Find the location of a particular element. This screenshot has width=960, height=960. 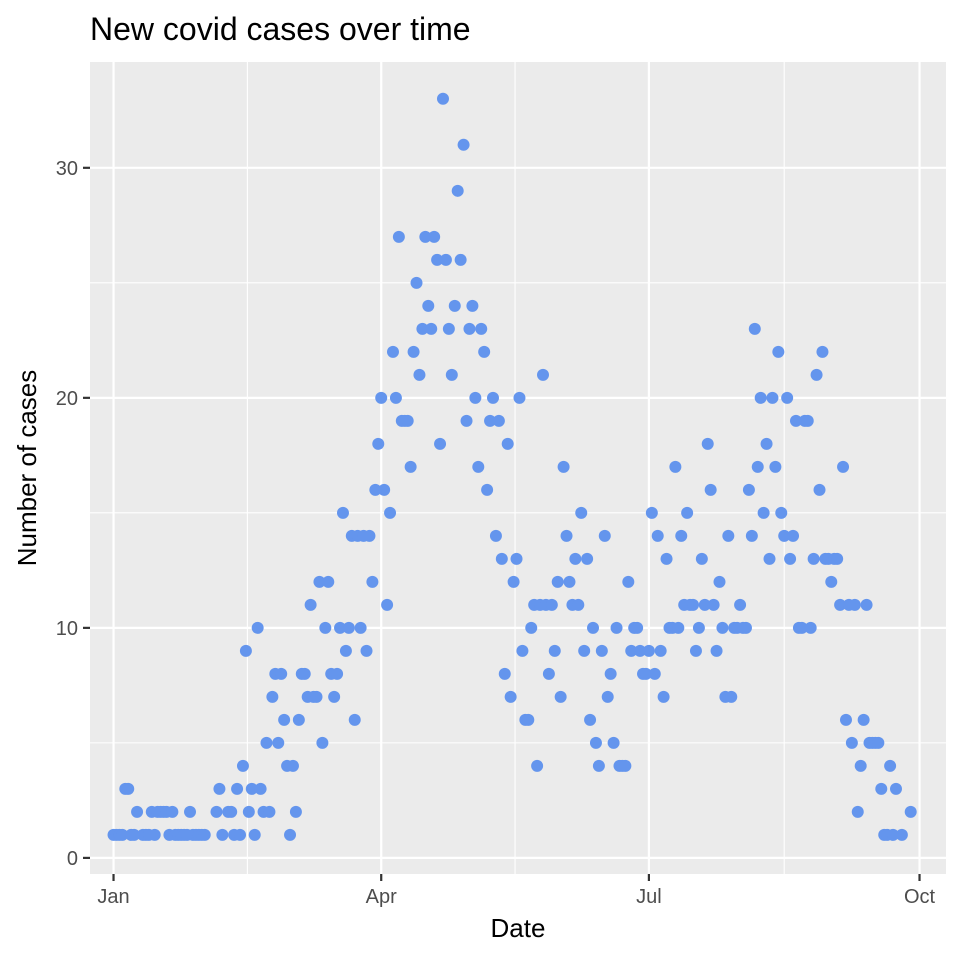

y-tick-label: 10 is located at coordinates (67, 629).